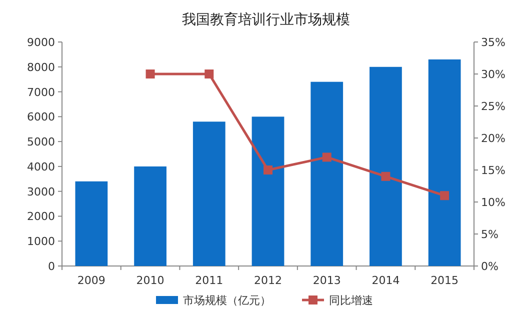  What do you see at coordinates (41, 42) in the screenshot?
I see `y-tick-label: 9000` at bounding box center [41, 42].